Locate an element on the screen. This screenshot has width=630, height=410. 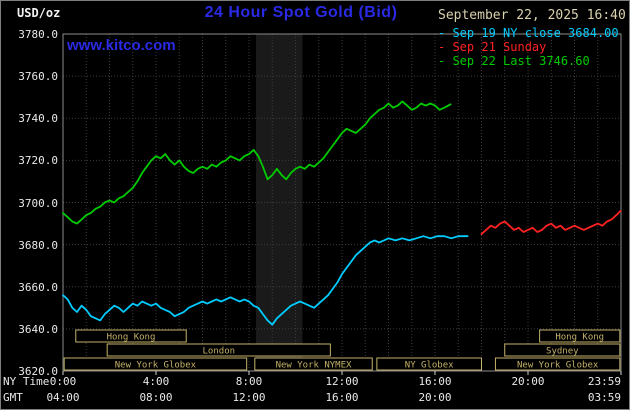
x-axis-label-ny: 20:00 is located at coordinates (528, 381).